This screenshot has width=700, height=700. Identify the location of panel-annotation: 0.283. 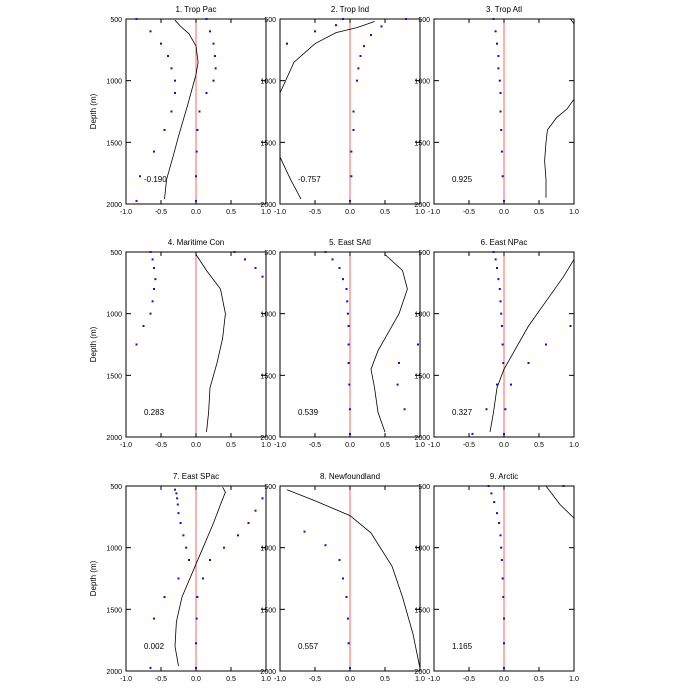
(154, 412).